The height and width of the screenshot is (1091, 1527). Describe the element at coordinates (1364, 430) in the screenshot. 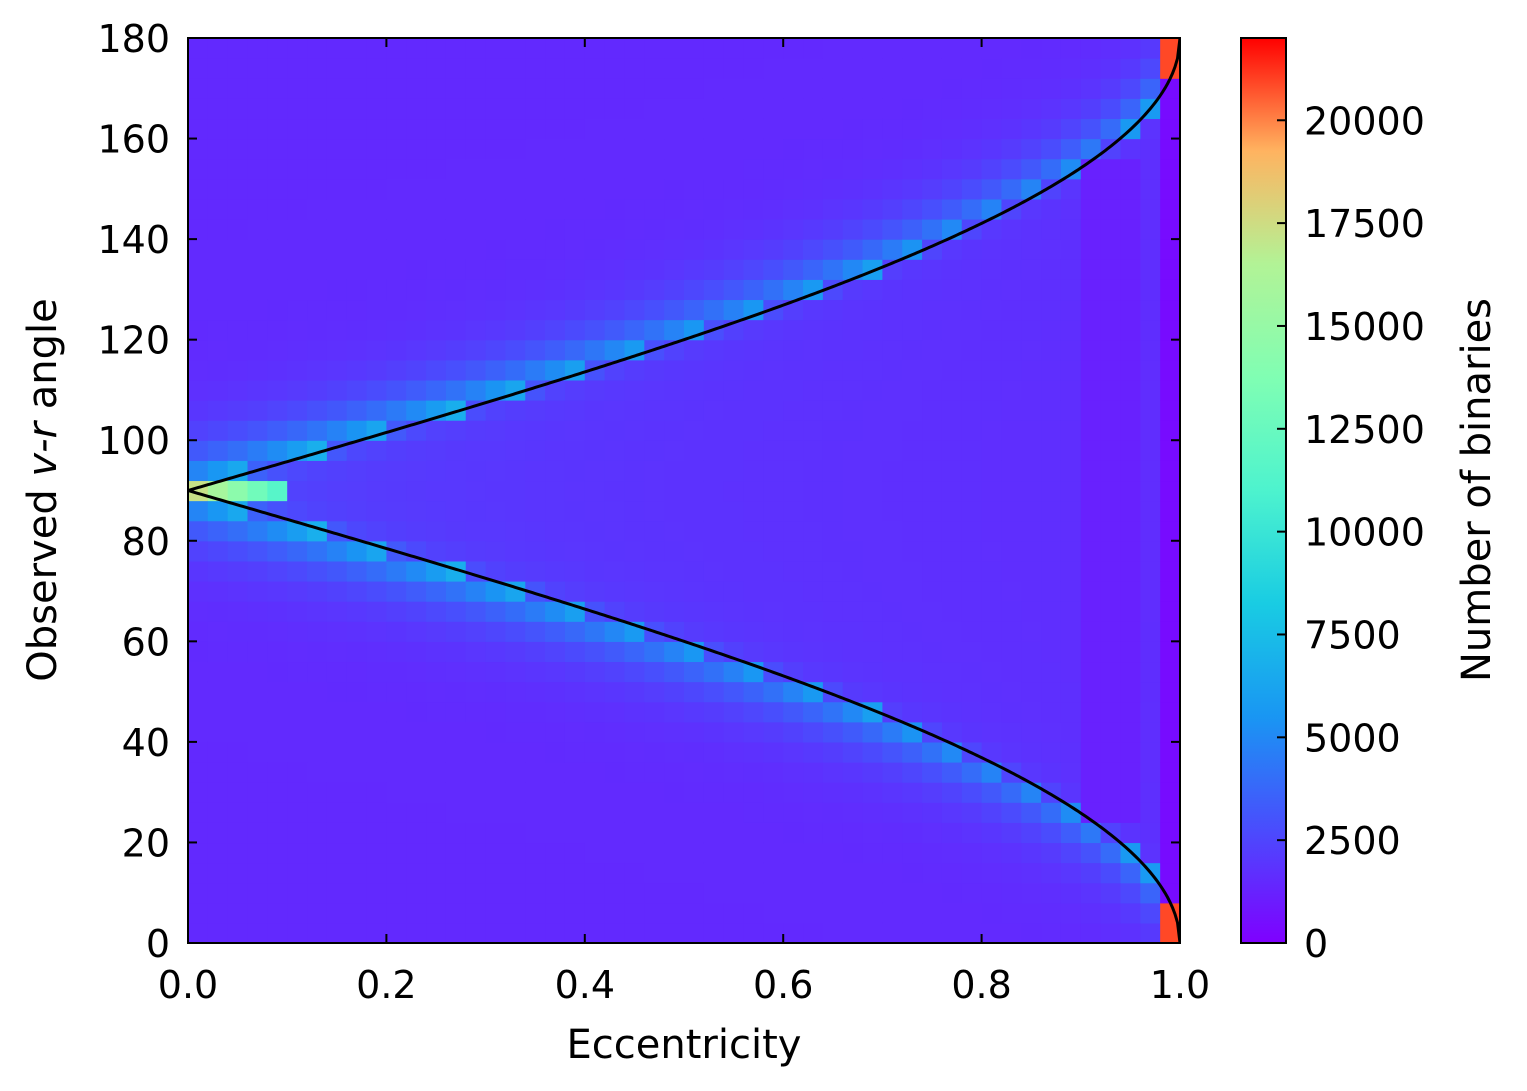

I see `colorbar-tick-label: 12500` at that location.